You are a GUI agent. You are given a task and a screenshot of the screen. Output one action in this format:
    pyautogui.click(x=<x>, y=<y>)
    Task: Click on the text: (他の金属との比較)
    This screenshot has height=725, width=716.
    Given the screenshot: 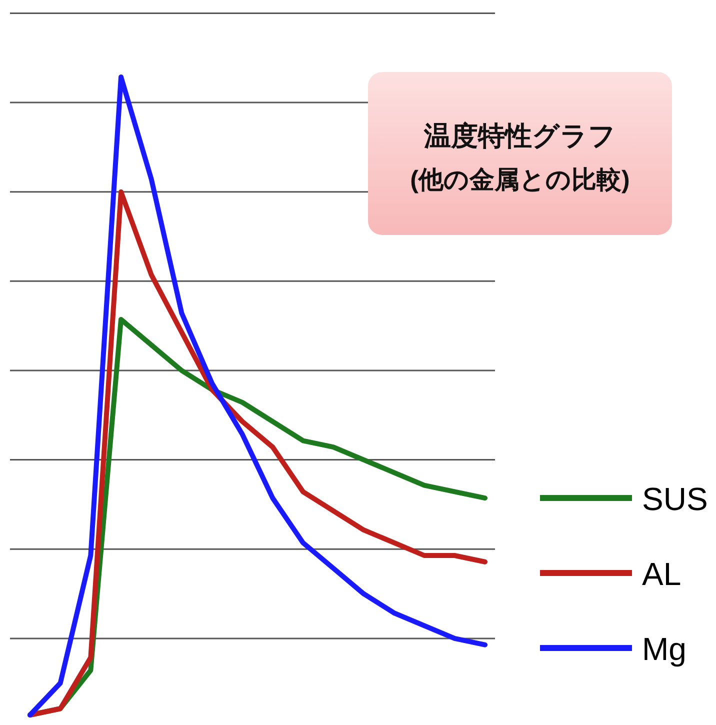 What is the action you would take?
    pyautogui.click(x=520, y=180)
    